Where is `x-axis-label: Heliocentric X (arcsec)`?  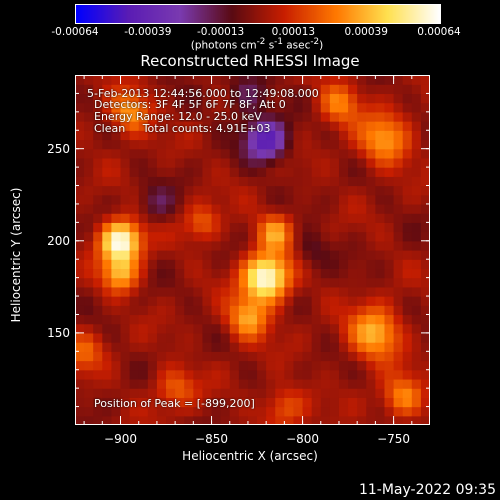 x-axis-label: Heliocentric X (arcsec) is located at coordinates (250, 456).